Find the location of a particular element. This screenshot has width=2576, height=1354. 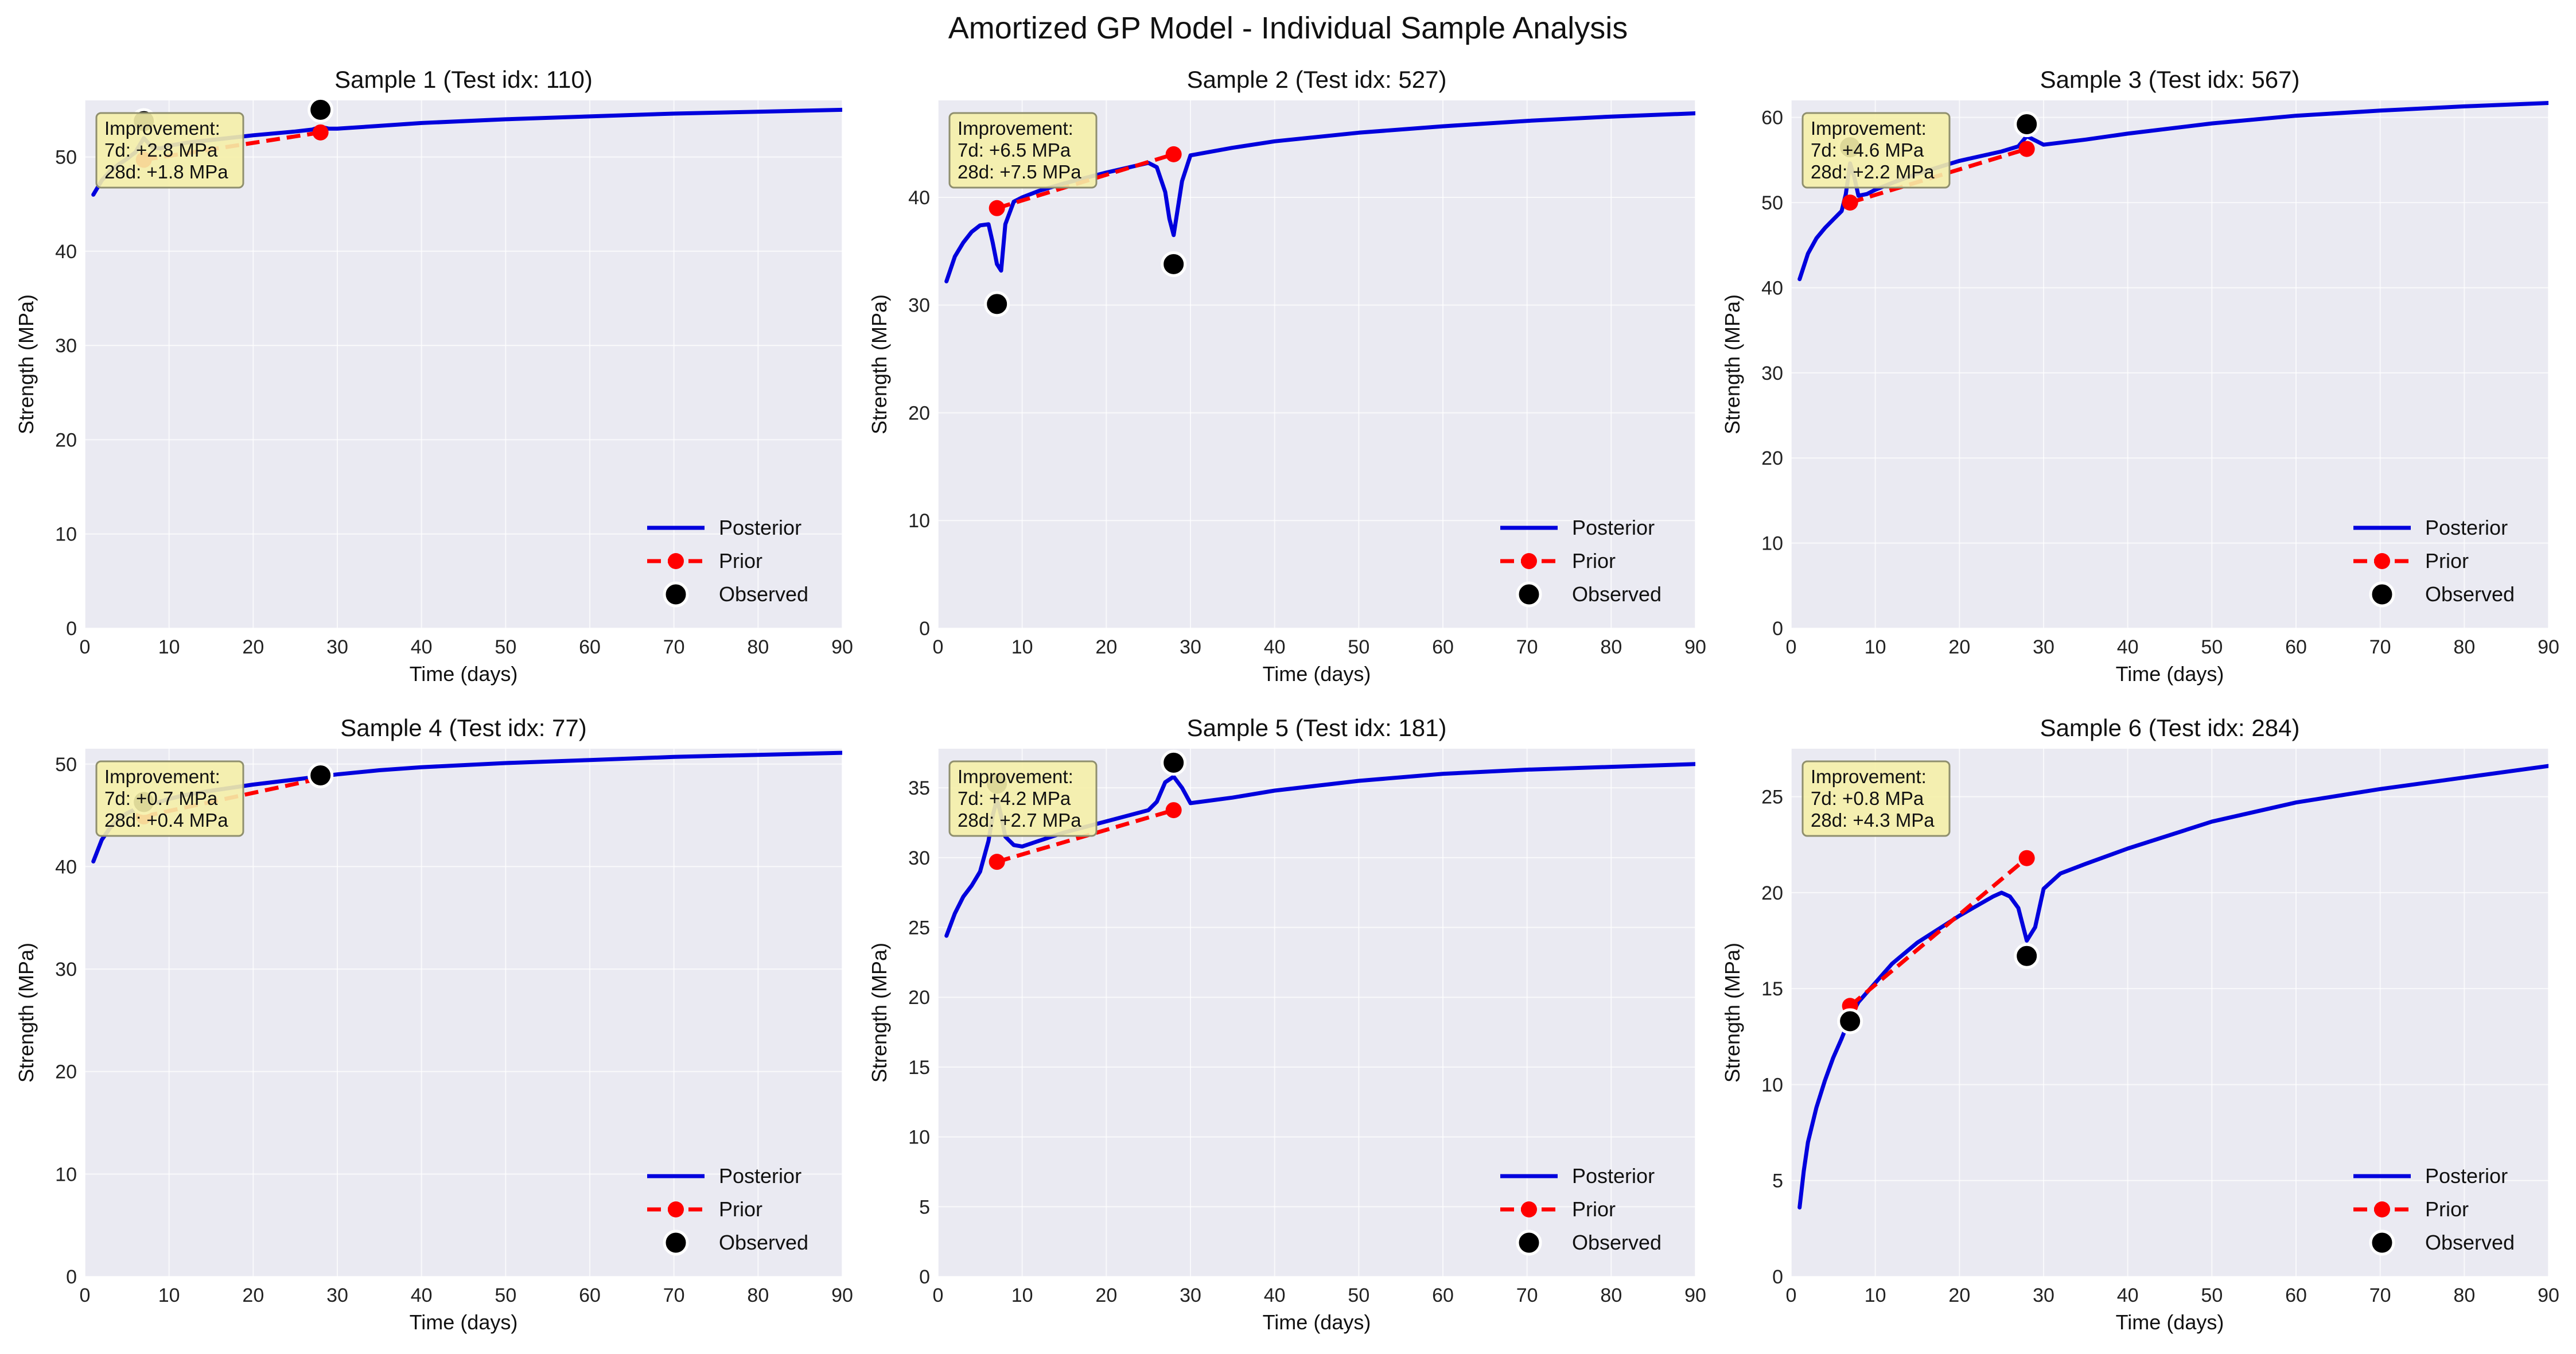

annotation-line: 7d: +4.2 MPa is located at coordinates (1014, 798).